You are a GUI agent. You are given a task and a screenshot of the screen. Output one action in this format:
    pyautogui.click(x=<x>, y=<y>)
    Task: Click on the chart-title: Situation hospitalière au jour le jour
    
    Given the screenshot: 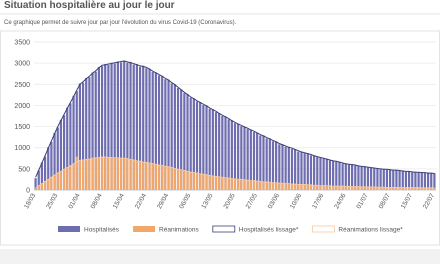 What is the action you would take?
    pyautogui.click(x=89, y=5)
    